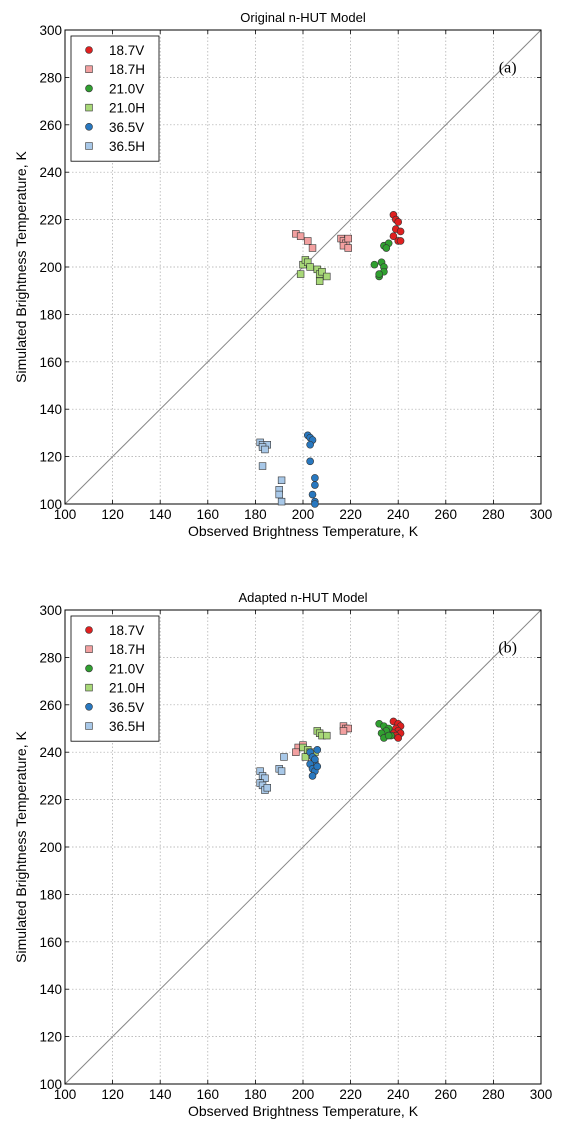 This screenshot has height=1129, width=572. Describe the element at coordinates (302, 597) in the screenshot. I see `chart-title: Adapted n-HUT Model` at that location.